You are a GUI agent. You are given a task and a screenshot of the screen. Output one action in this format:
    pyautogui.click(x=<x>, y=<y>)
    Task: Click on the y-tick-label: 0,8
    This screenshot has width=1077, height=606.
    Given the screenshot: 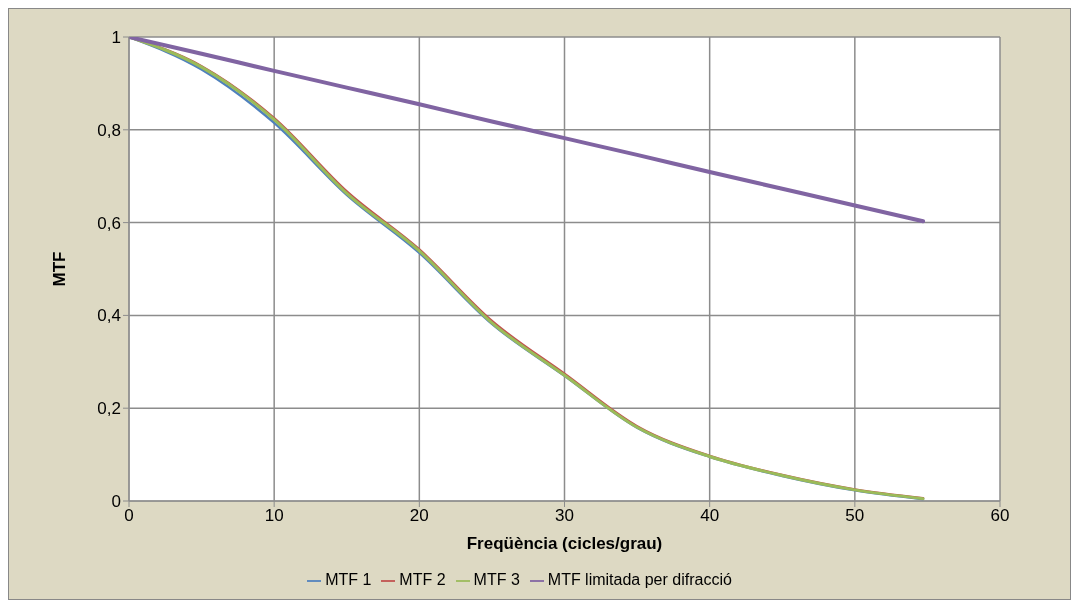 What is the action you would take?
    pyautogui.click(x=109, y=130)
    